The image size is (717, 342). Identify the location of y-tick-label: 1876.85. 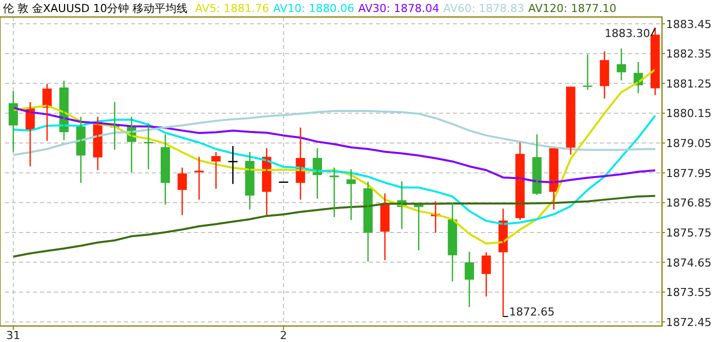
(689, 203).